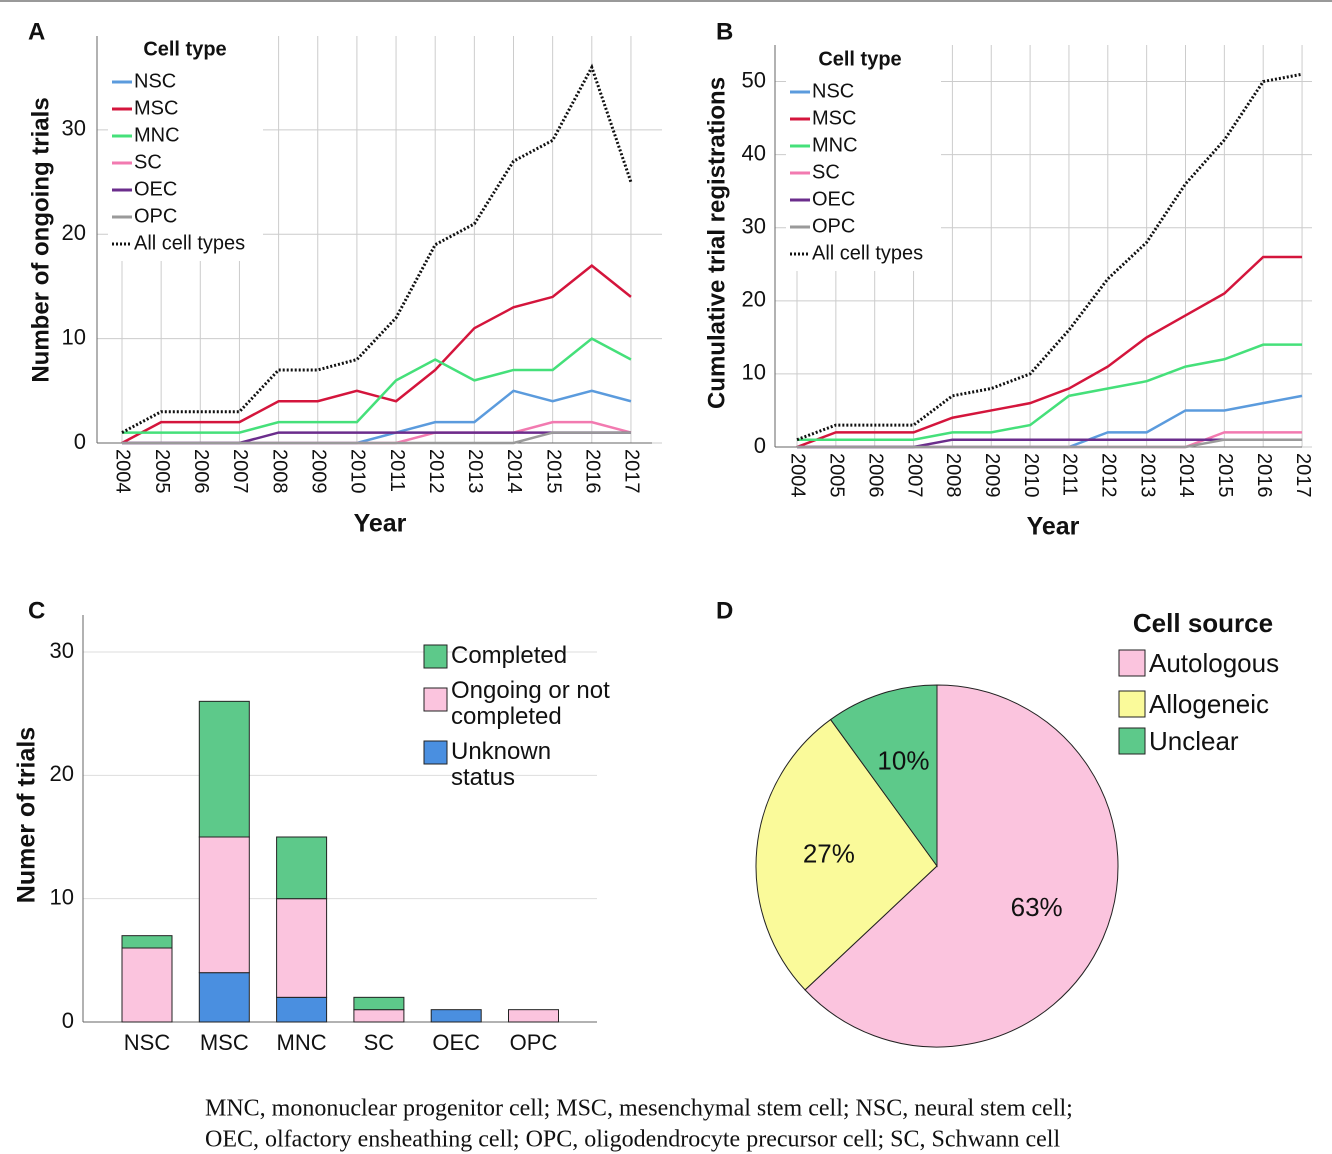 The image size is (1332, 1154). What do you see at coordinates (358, 471) in the screenshot?
I see `x-tick-label: 2010` at bounding box center [358, 471].